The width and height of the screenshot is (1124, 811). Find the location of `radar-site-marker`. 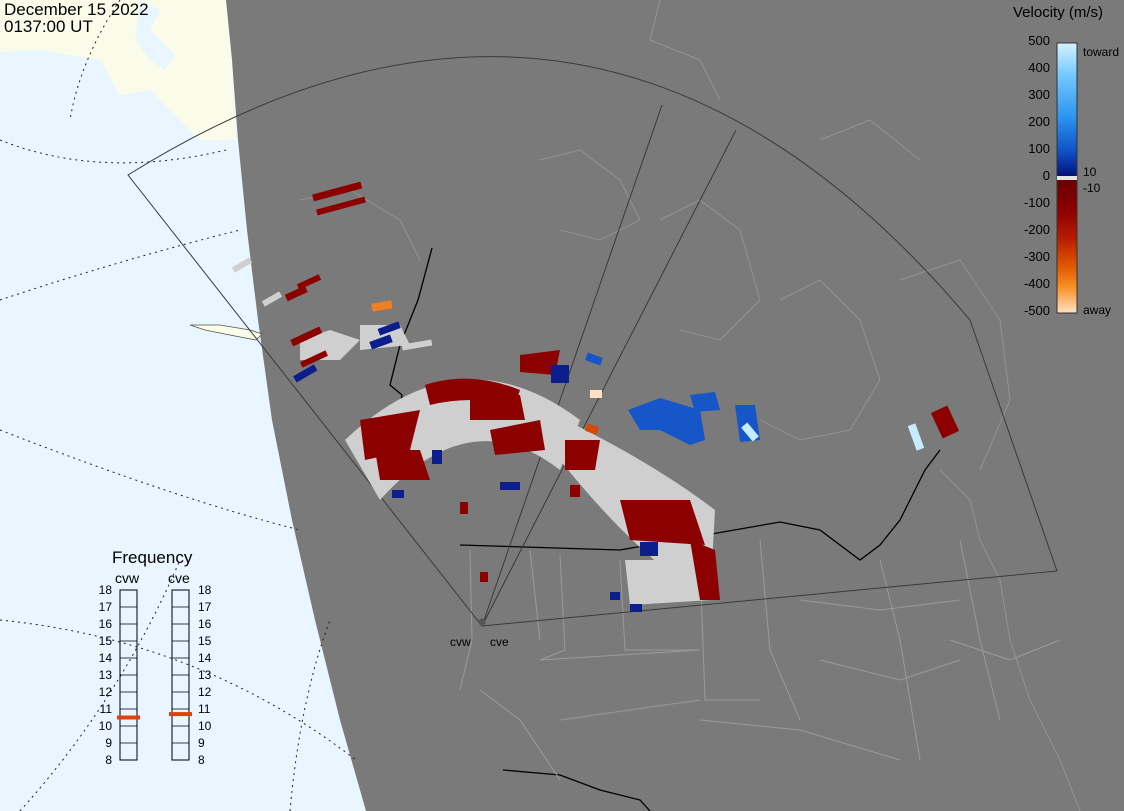

radar-site-marker is located at coordinates (482, 622).